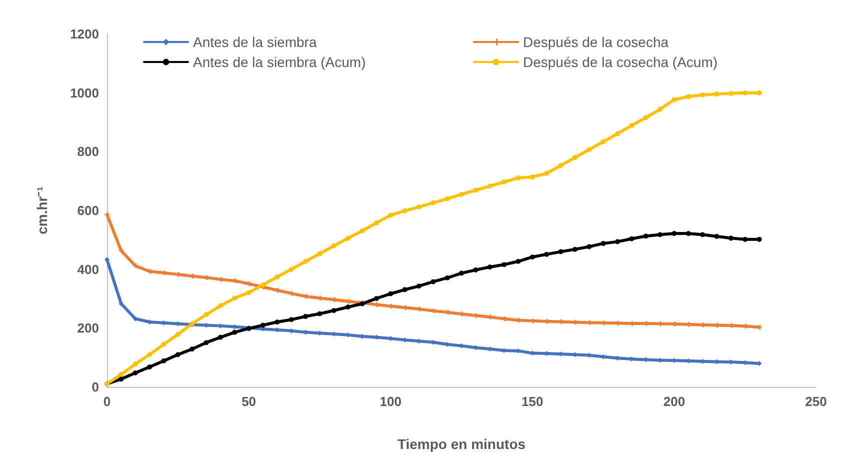 This screenshot has width=846, height=473. What do you see at coordinates (249, 401) in the screenshot?
I see `x-tick-label: 50` at bounding box center [249, 401].